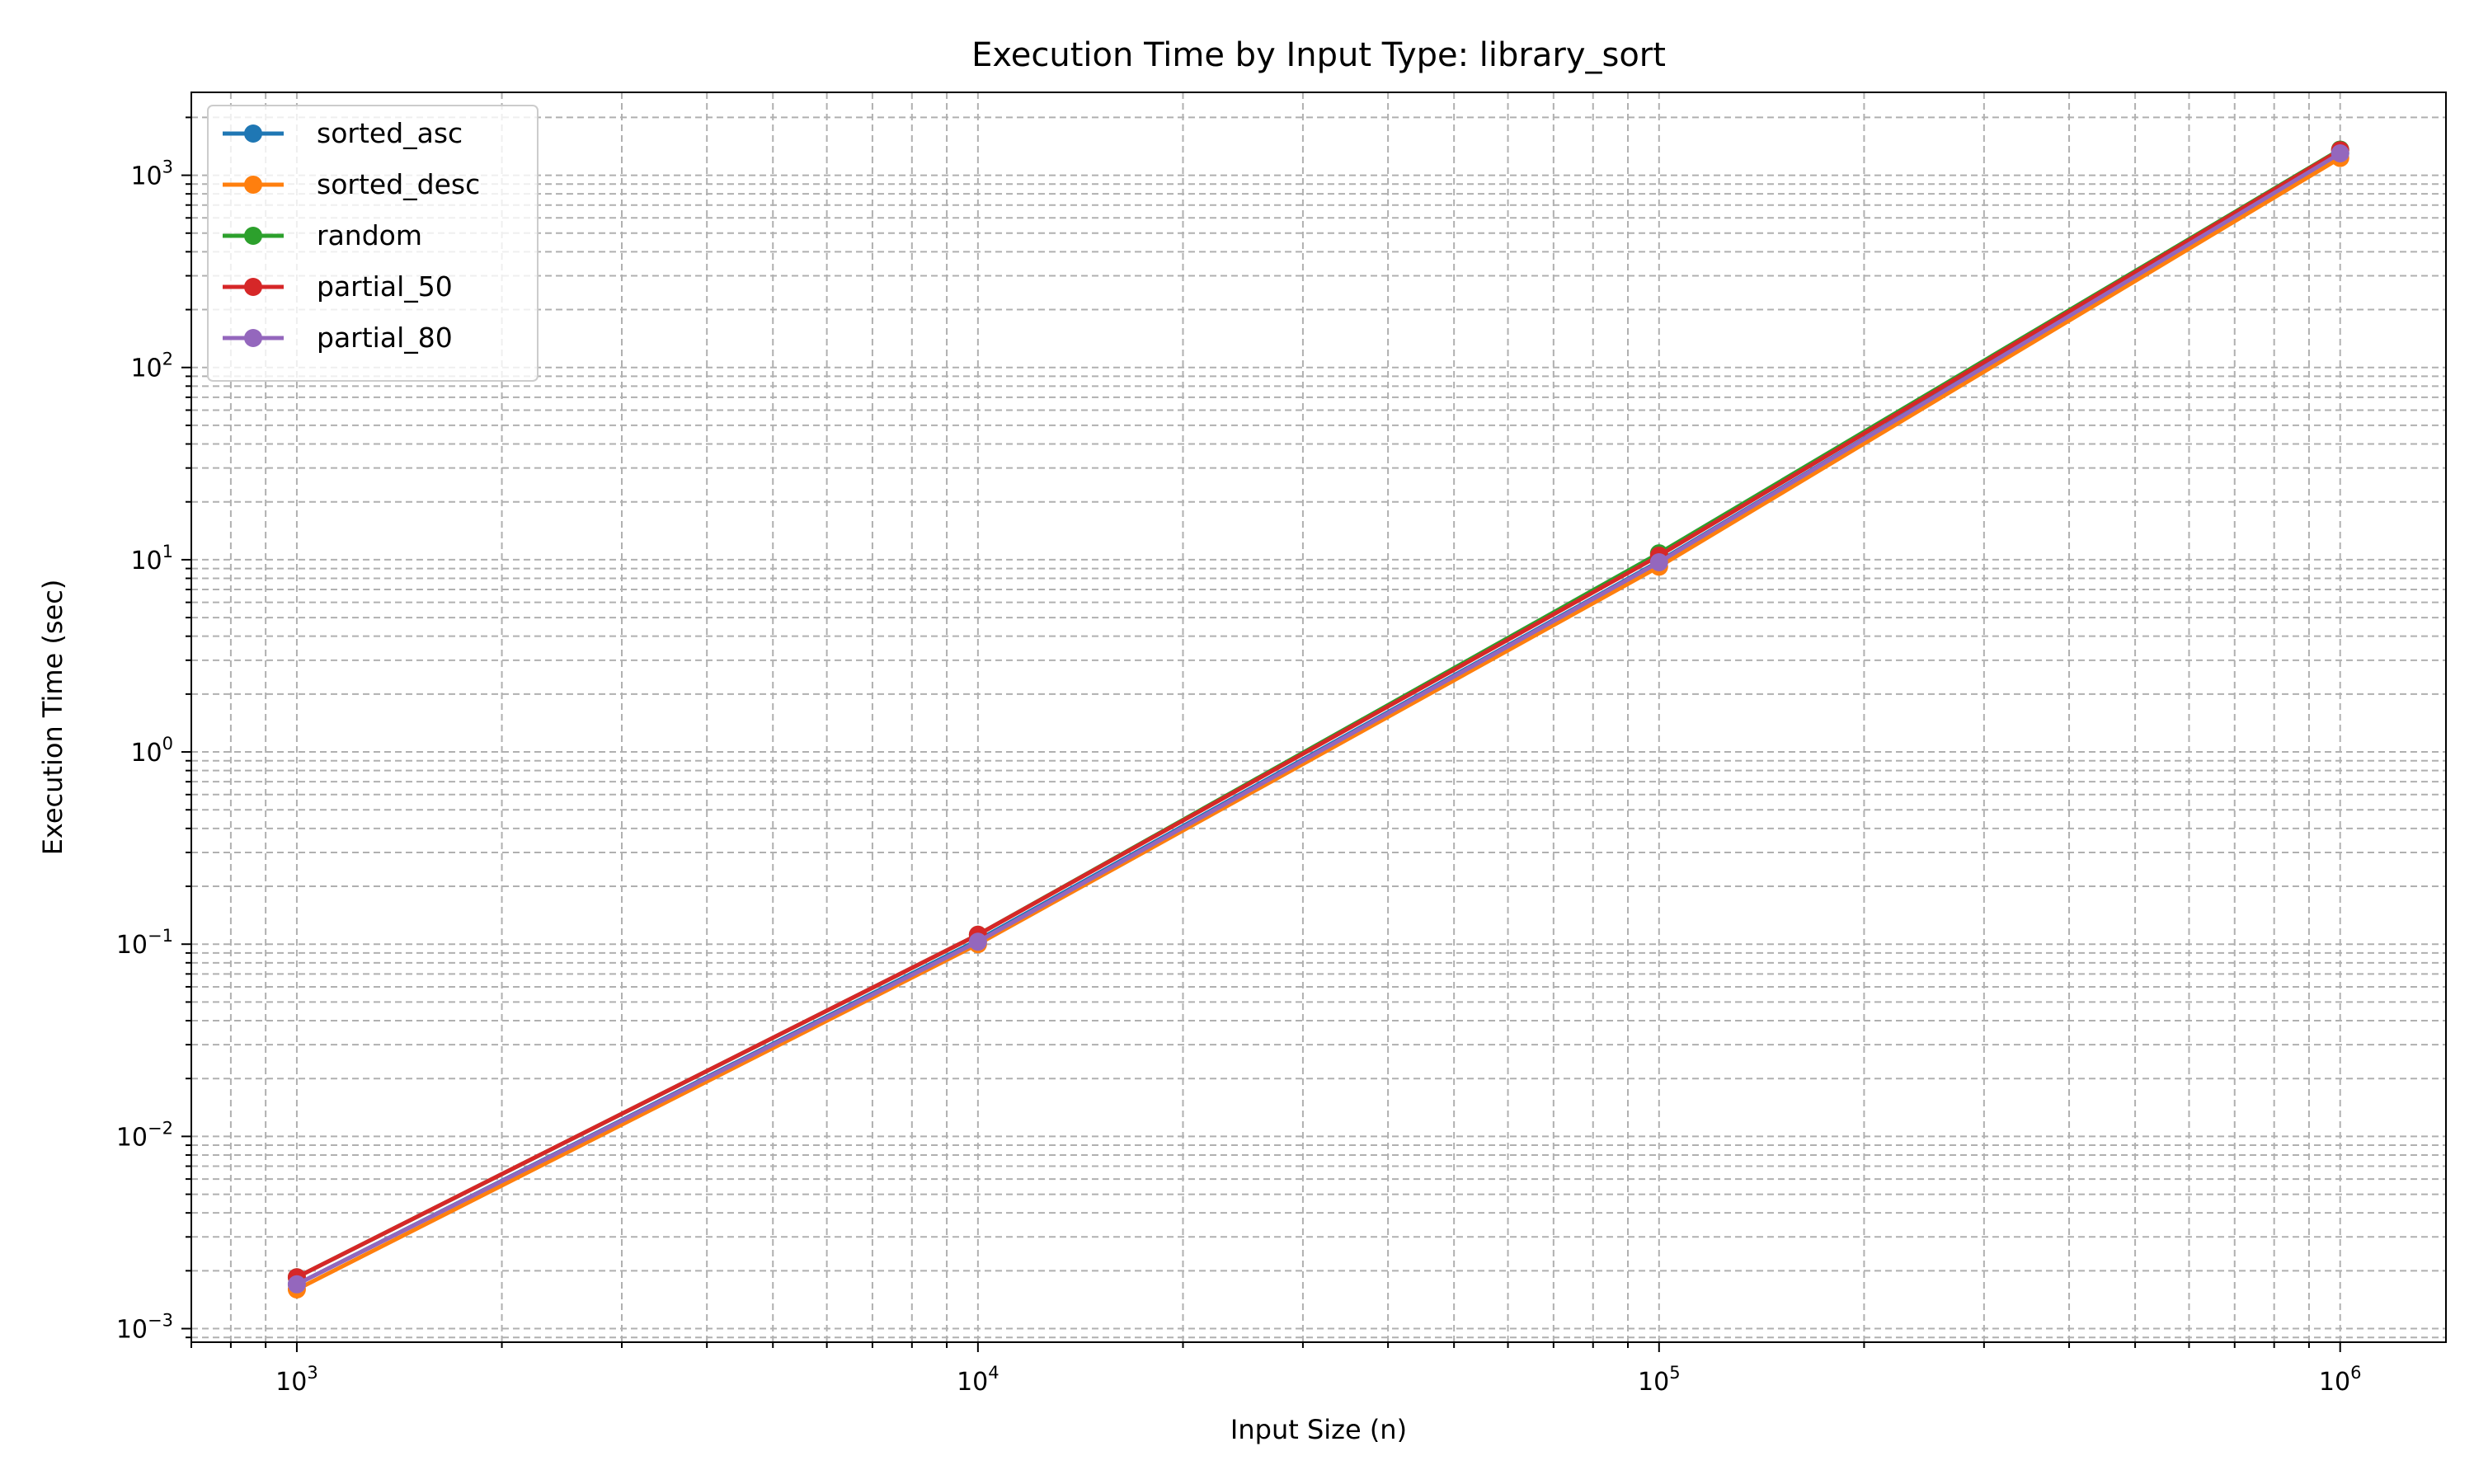  What do you see at coordinates (385, 286) in the screenshot?
I see `legend-label: partial_50` at bounding box center [385, 286].